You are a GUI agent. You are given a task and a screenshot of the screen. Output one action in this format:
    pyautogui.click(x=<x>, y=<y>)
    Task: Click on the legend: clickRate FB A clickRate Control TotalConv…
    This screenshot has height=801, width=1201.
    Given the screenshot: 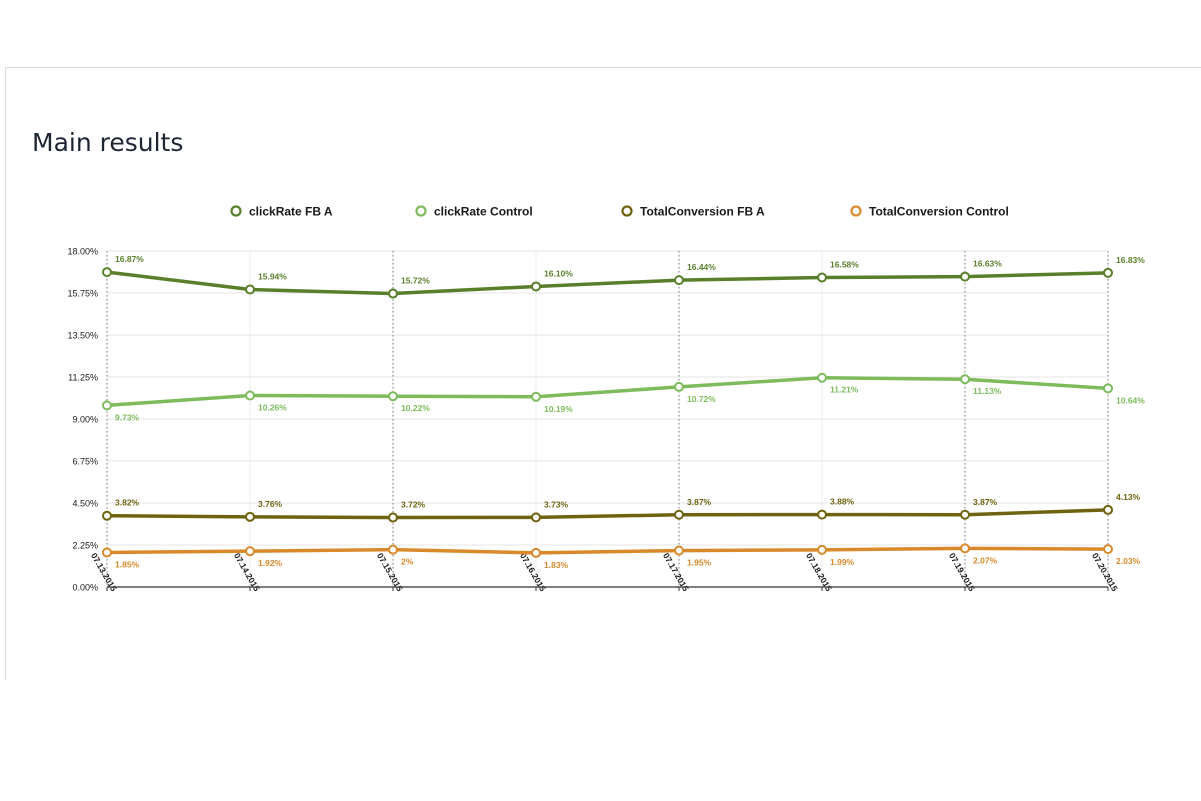 What is the action you would take?
    pyautogui.click(x=619, y=212)
    